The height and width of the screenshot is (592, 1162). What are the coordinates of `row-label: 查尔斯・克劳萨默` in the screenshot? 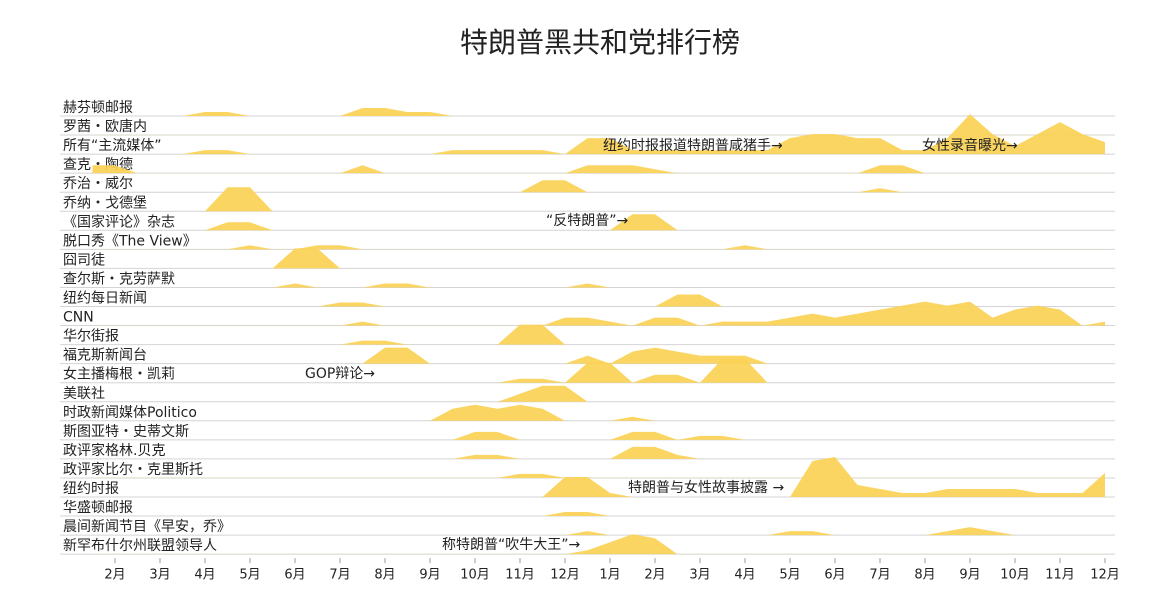 It's located at (119, 279).